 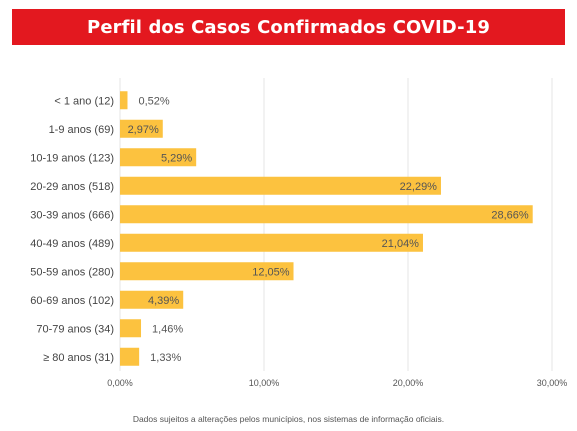 What do you see at coordinates (271, 272) in the screenshot?
I see `data-label: 12,05%` at bounding box center [271, 272].